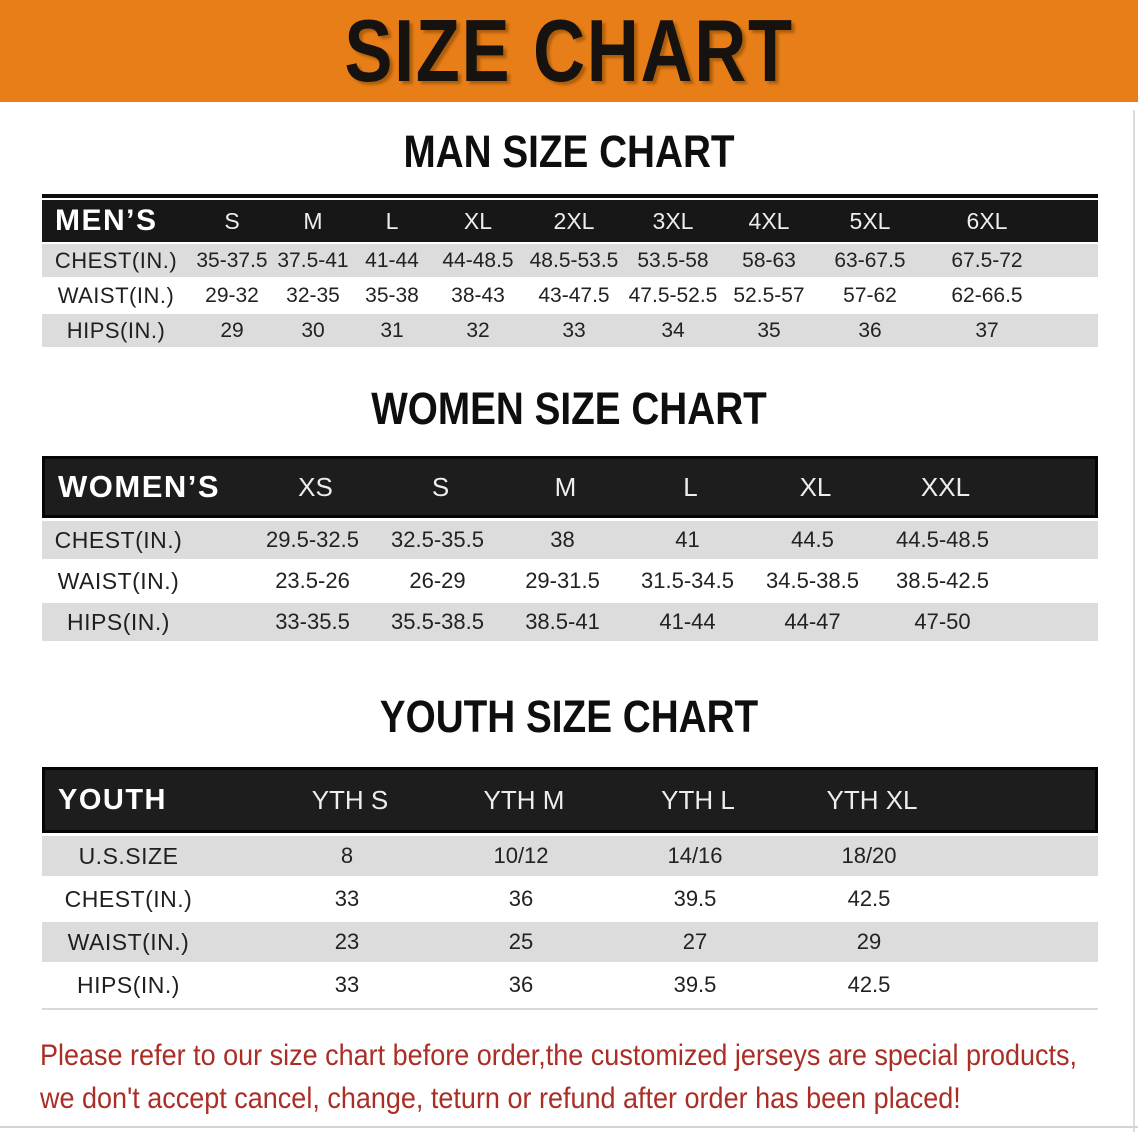  Describe the element at coordinates (569, 1127) in the screenshot. I see `page-bottom-border` at that location.